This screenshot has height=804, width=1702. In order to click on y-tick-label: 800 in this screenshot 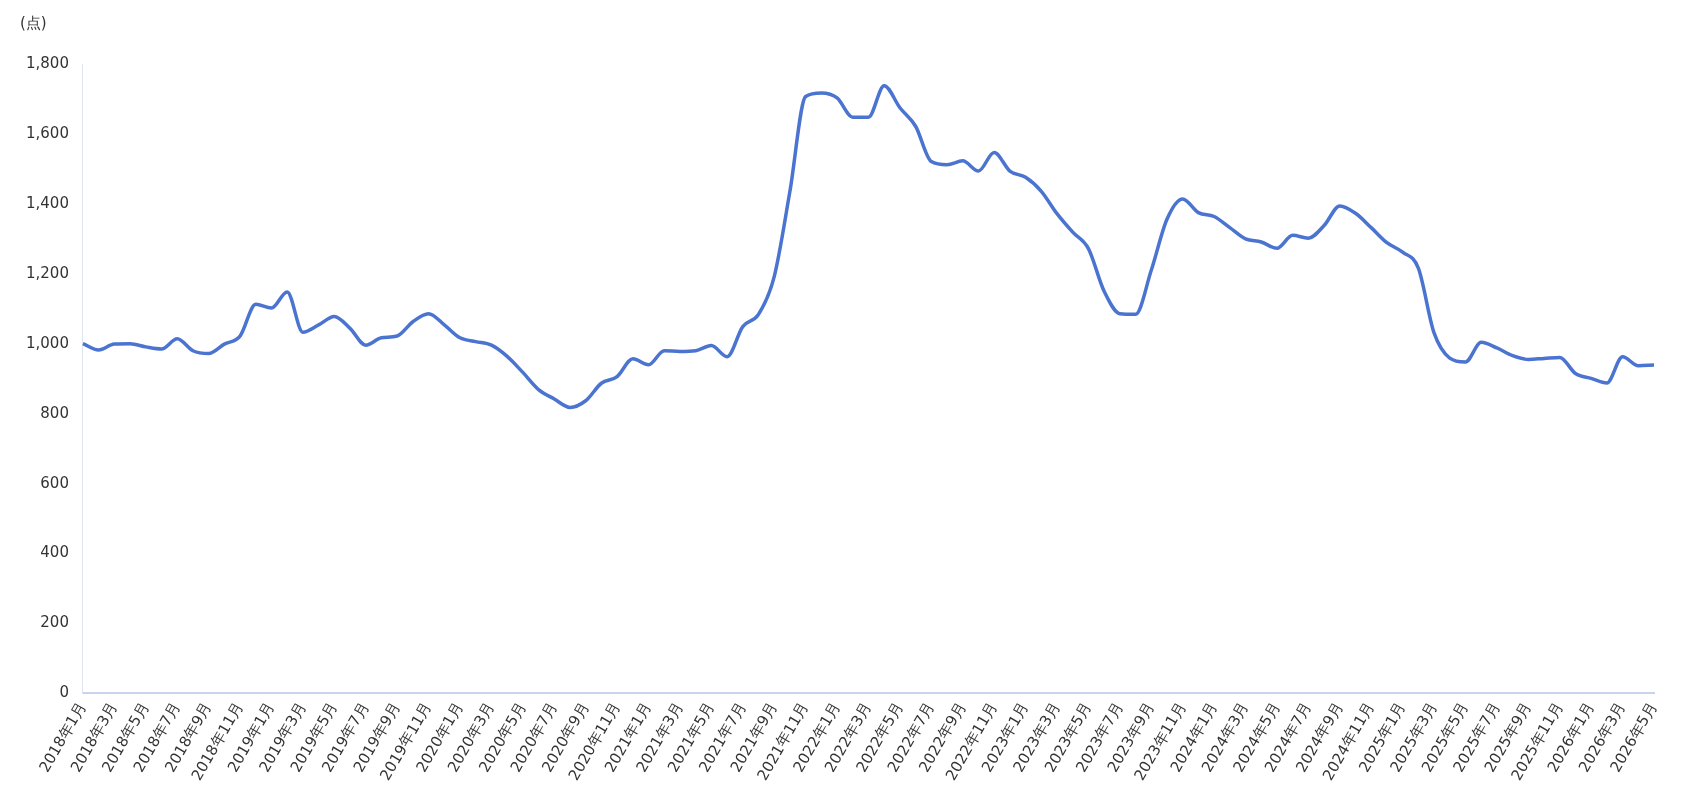, I will do `click(54, 412)`.